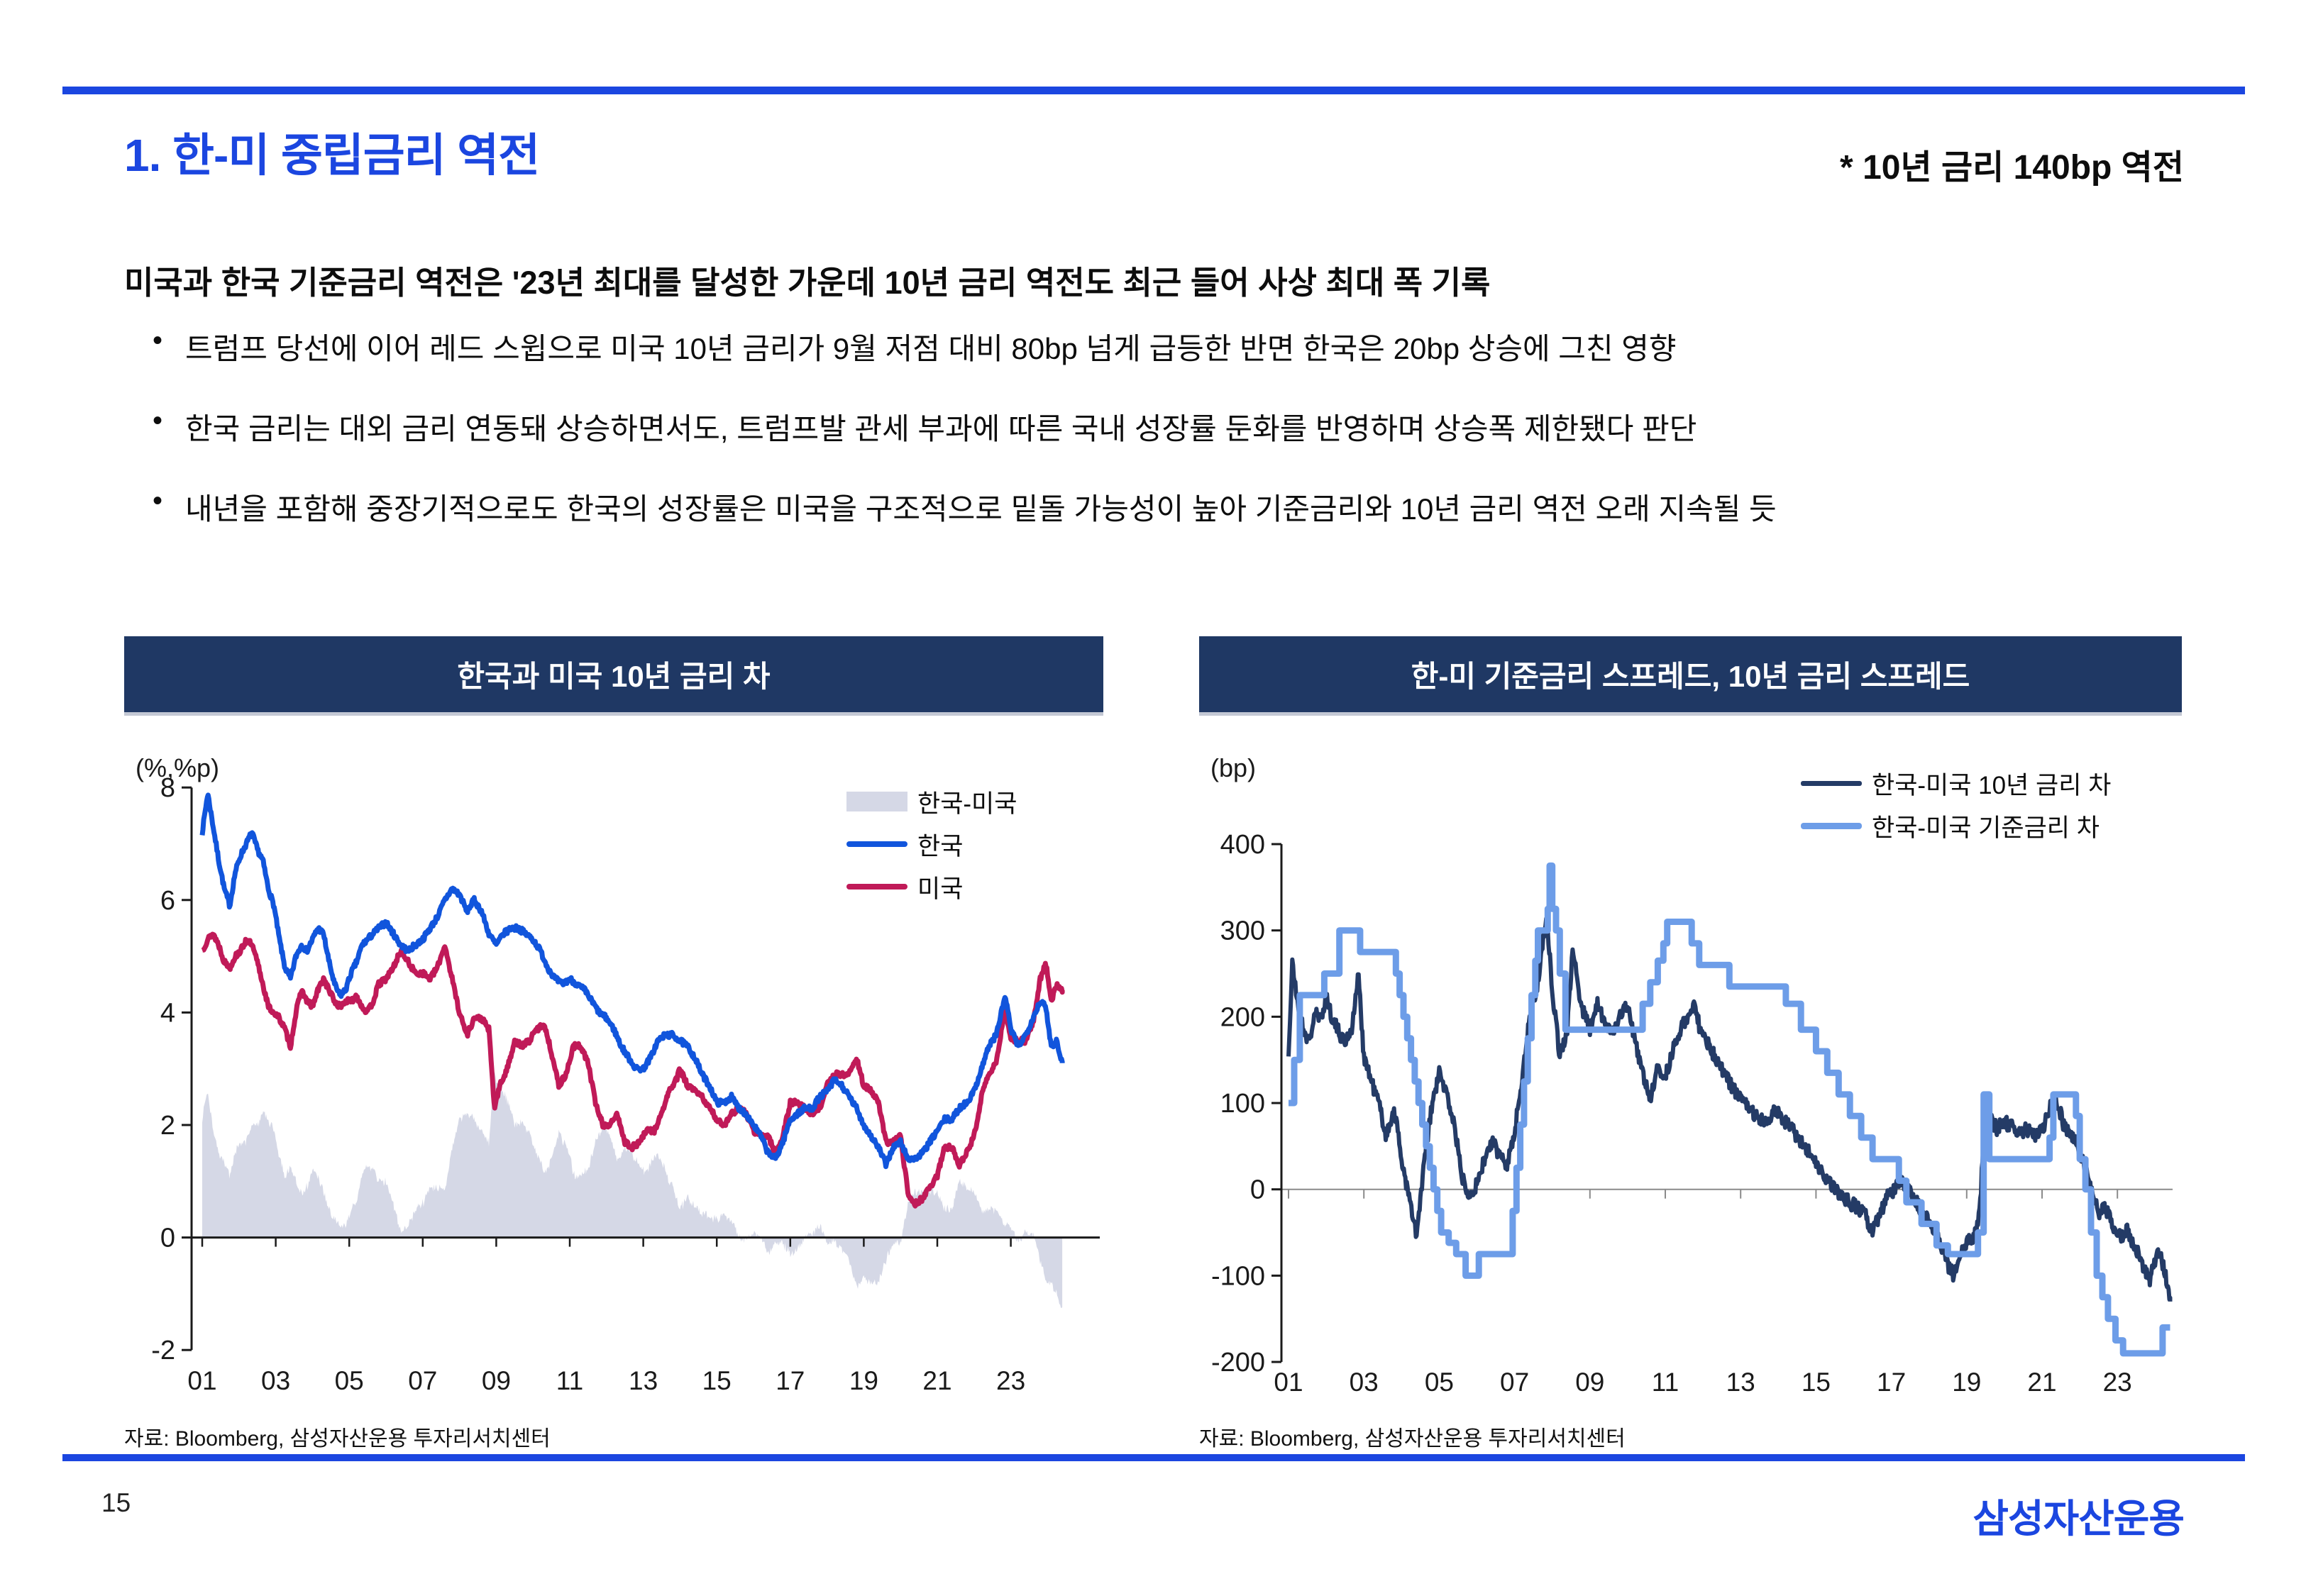 The height and width of the screenshot is (1596, 2306). I want to click on legend-label: 한국-미국, so click(967, 803).